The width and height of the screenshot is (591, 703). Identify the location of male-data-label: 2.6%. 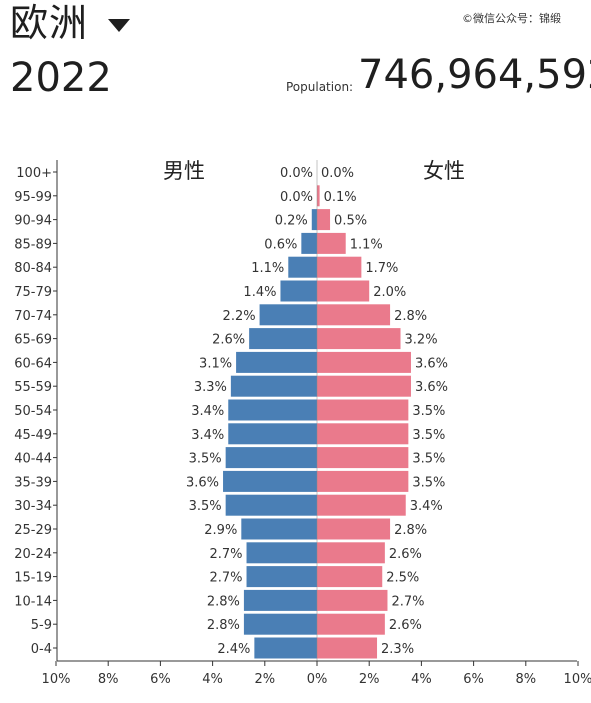
(228, 340).